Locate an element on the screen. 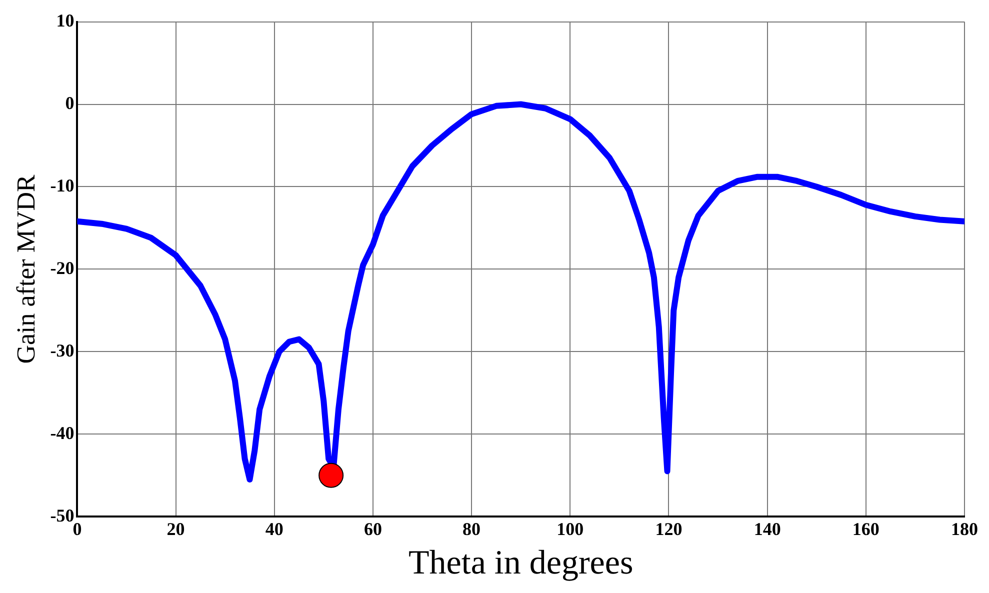 The image size is (989, 593). x-tick-label: 100 is located at coordinates (570, 529).